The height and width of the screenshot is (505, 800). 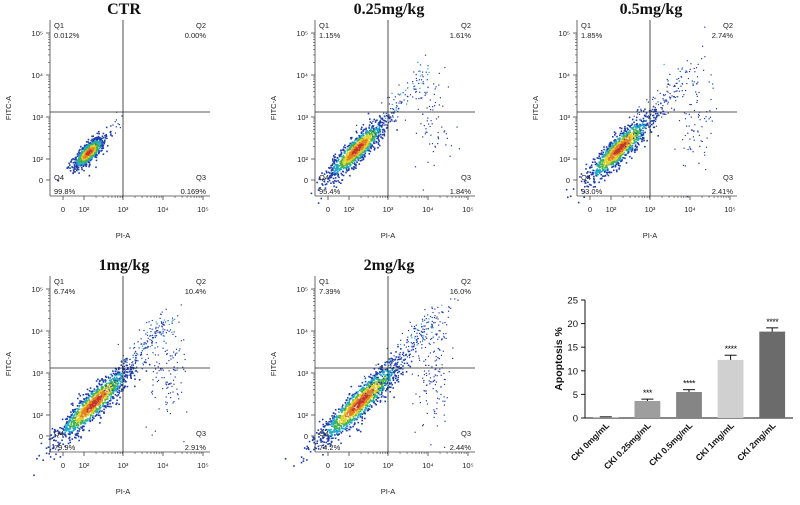 I want to click on quadrant-q3-value: 2.44%, so click(x=461, y=447).